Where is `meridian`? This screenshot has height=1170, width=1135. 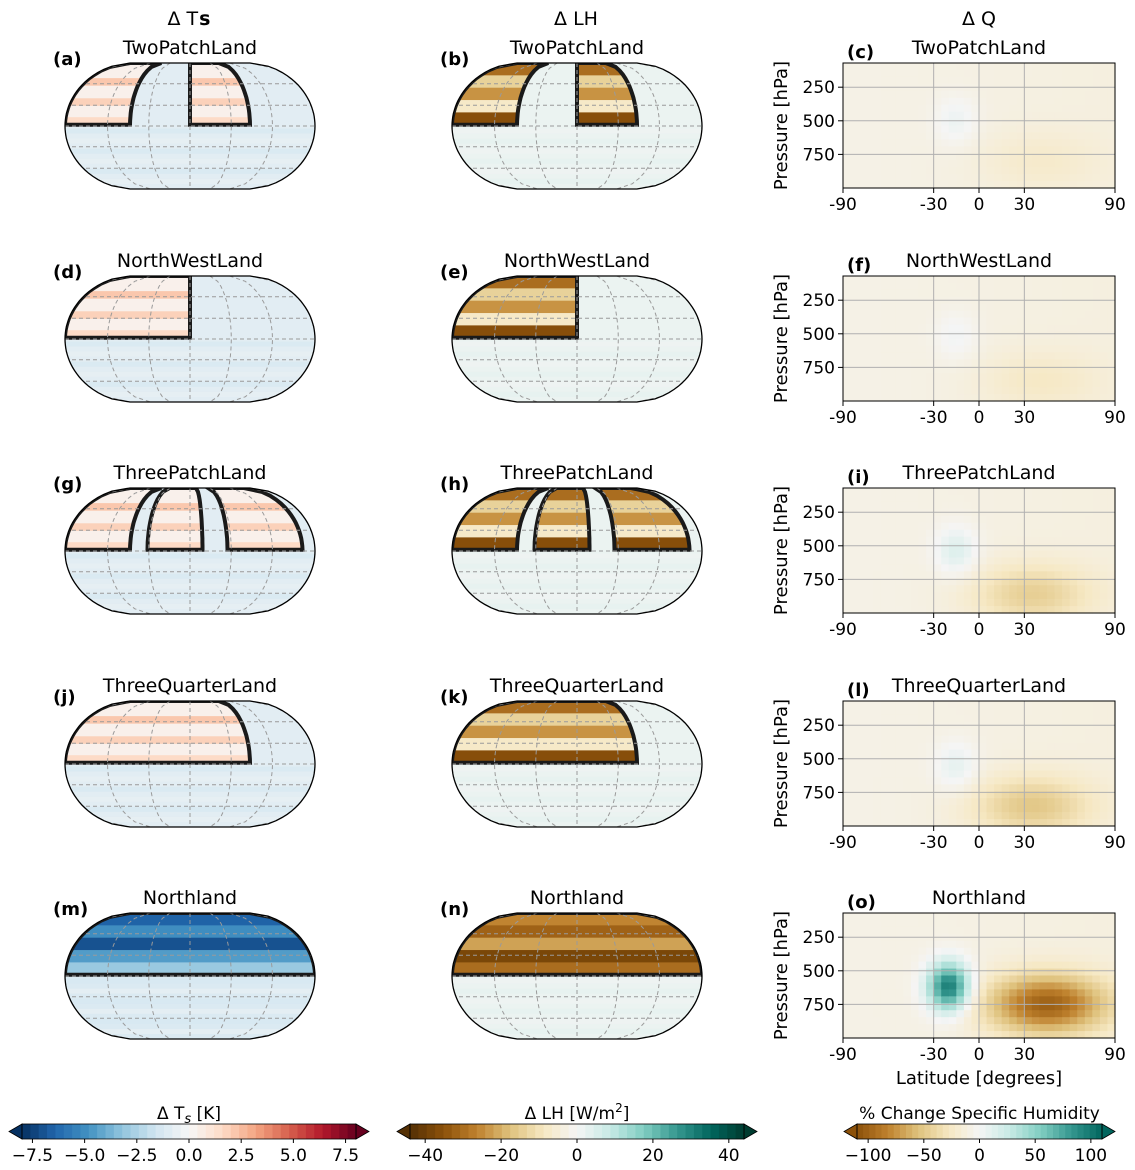
meridian is located at coordinates (128, 976).